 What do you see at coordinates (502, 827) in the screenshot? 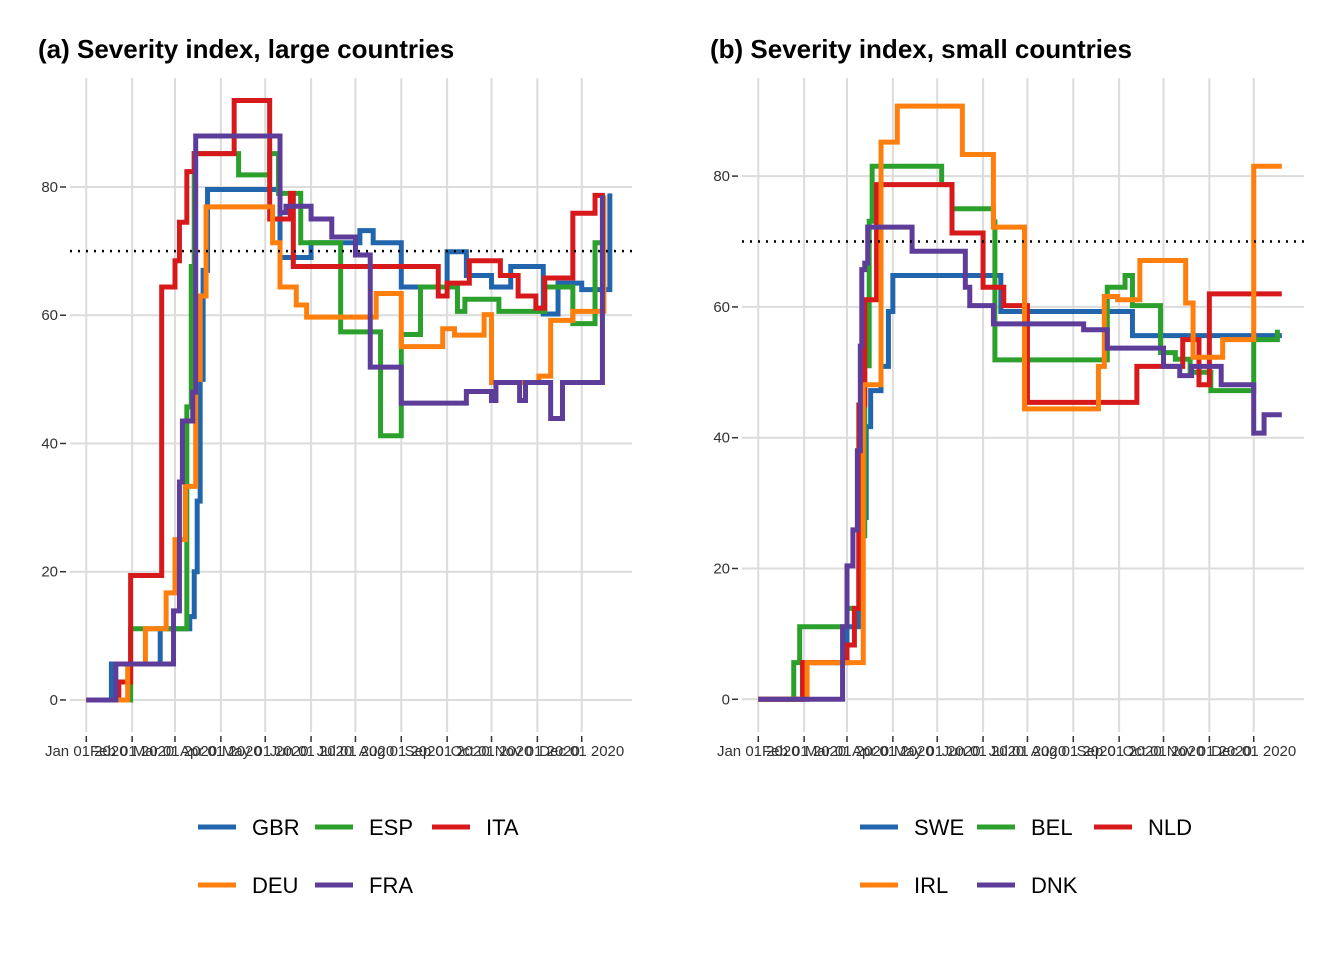
I see `legend-label-ita: ITA` at bounding box center [502, 827].